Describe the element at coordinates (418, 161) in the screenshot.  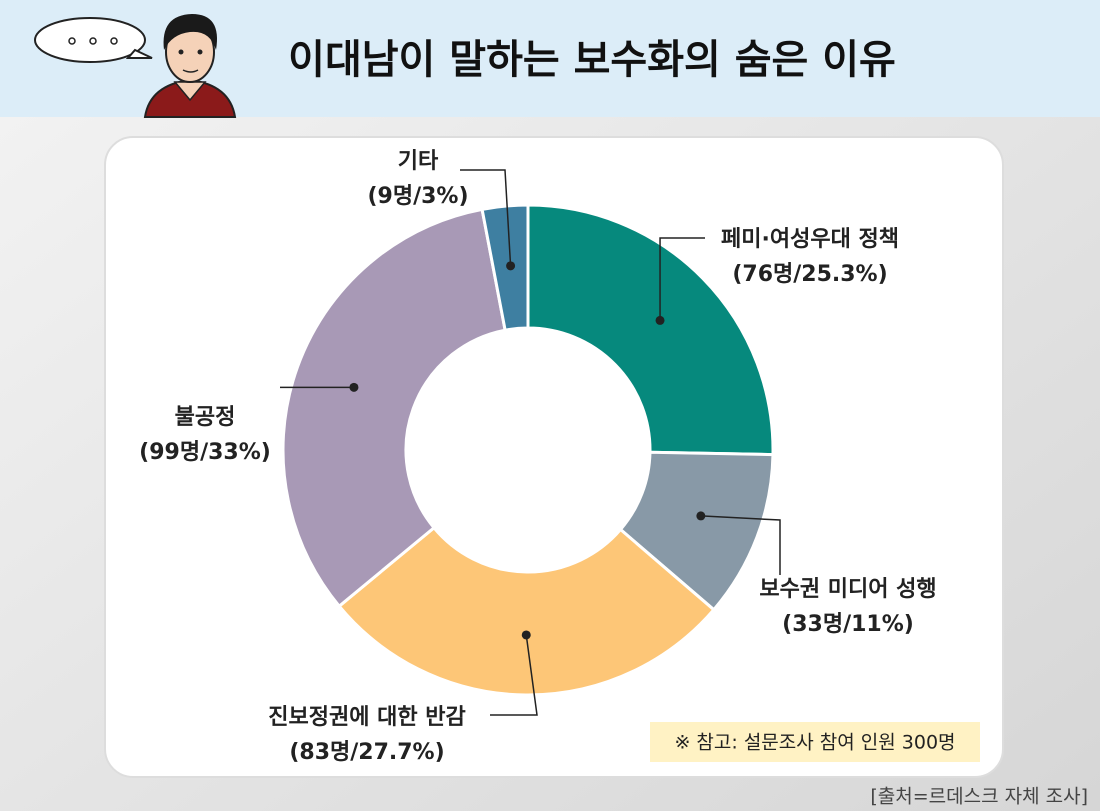
I see `category-label: 기타` at that location.